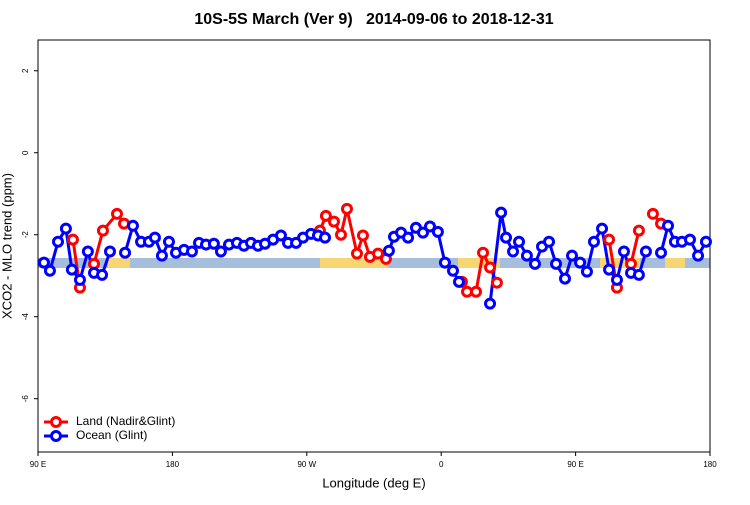  Describe the element at coordinates (373, 482) in the screenshot. I see `x-axis-label: Longitude (deg E)` at that location.